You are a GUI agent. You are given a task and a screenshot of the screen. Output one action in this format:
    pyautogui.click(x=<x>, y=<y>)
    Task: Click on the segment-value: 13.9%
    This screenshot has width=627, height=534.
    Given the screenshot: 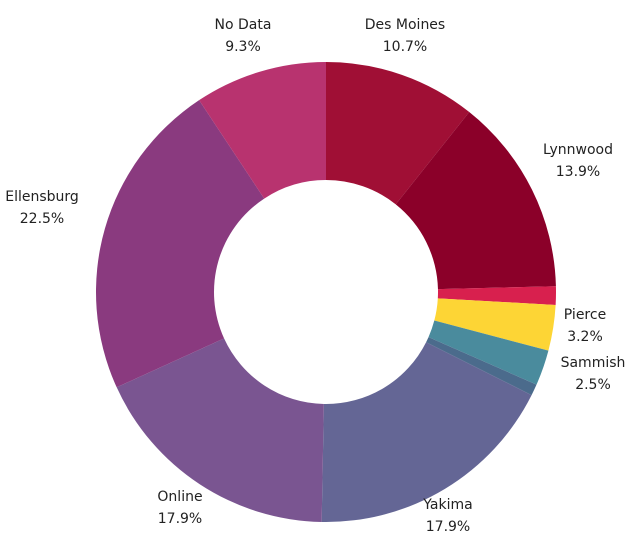 What is the action you would take?
    pyautogui.click(x=578, y=172)
    